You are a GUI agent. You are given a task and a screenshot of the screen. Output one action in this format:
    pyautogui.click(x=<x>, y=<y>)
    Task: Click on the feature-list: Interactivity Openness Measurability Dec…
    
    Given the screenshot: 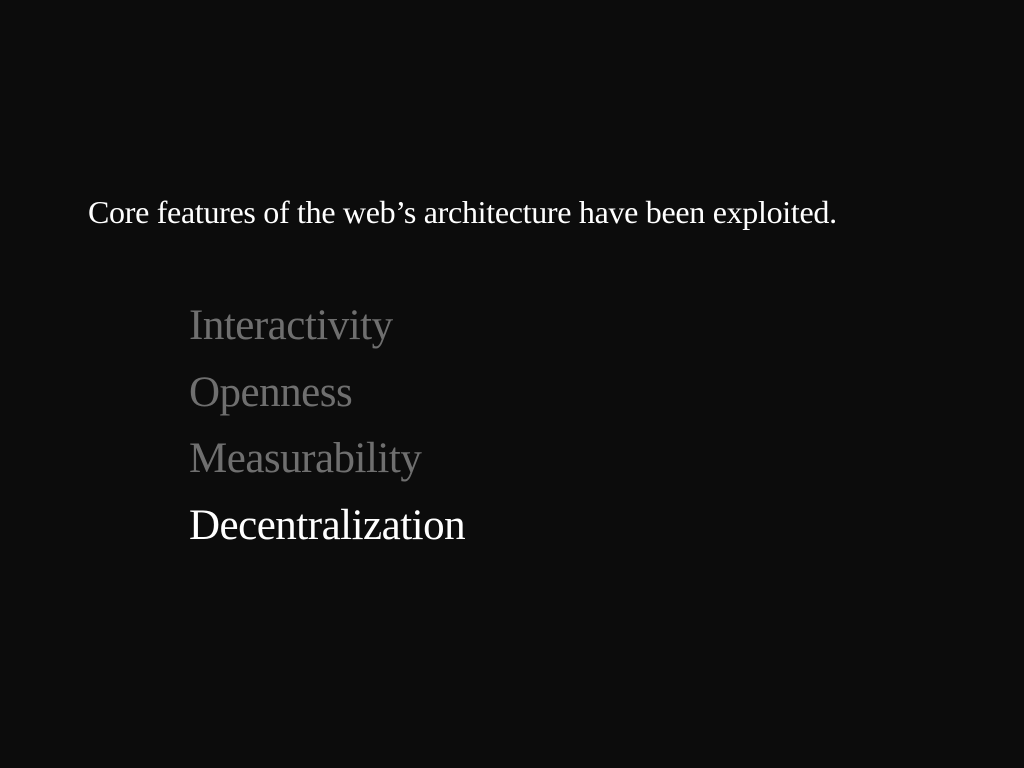 What is the action you would take?
    pyautogui.click(x=327, y=426)
    